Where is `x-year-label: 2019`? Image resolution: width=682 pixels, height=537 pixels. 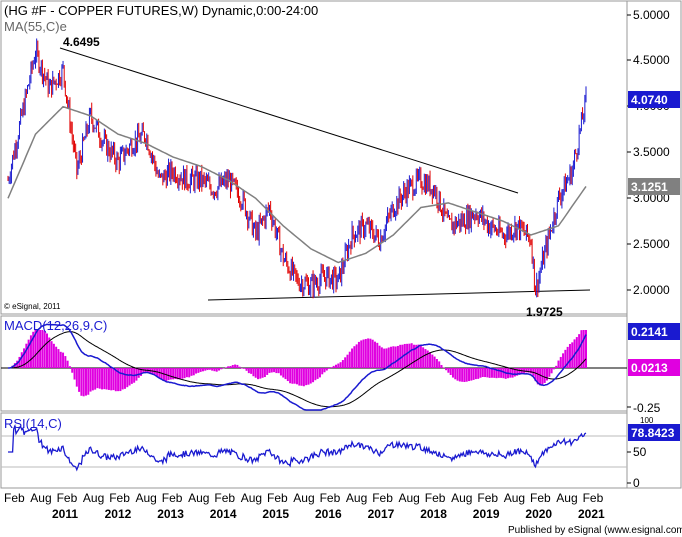
x-year-label: 2019 is located at coordinates (486, 514).